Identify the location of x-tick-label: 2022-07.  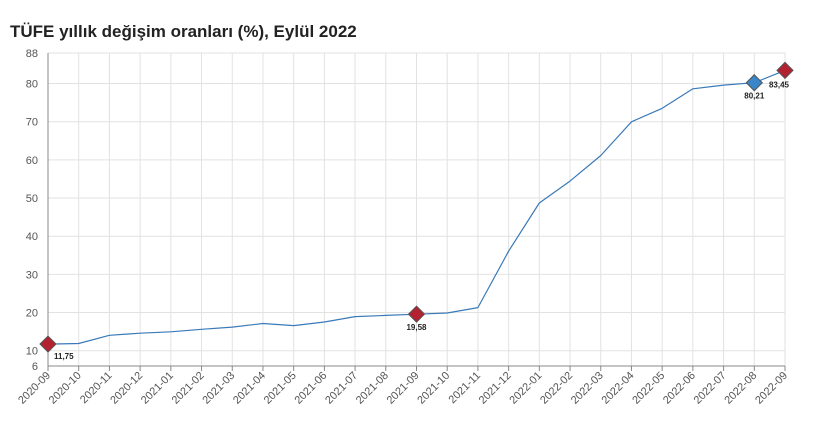
(710, 388).